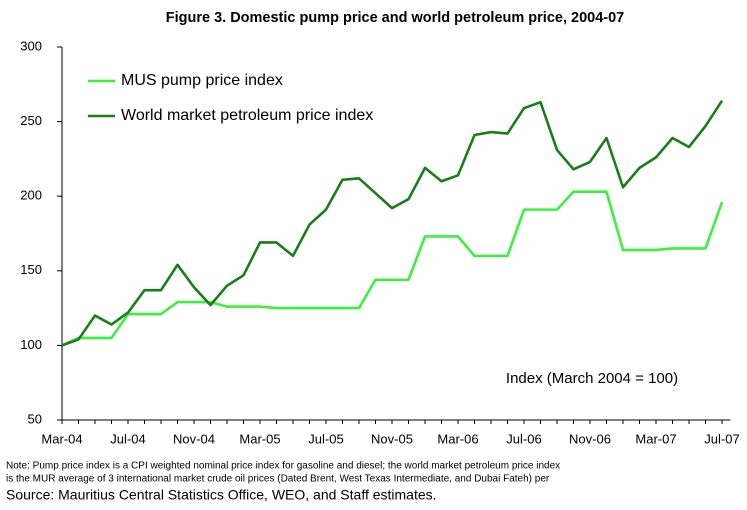  I want to click on y-tick-label: 300, so click(31, 45).